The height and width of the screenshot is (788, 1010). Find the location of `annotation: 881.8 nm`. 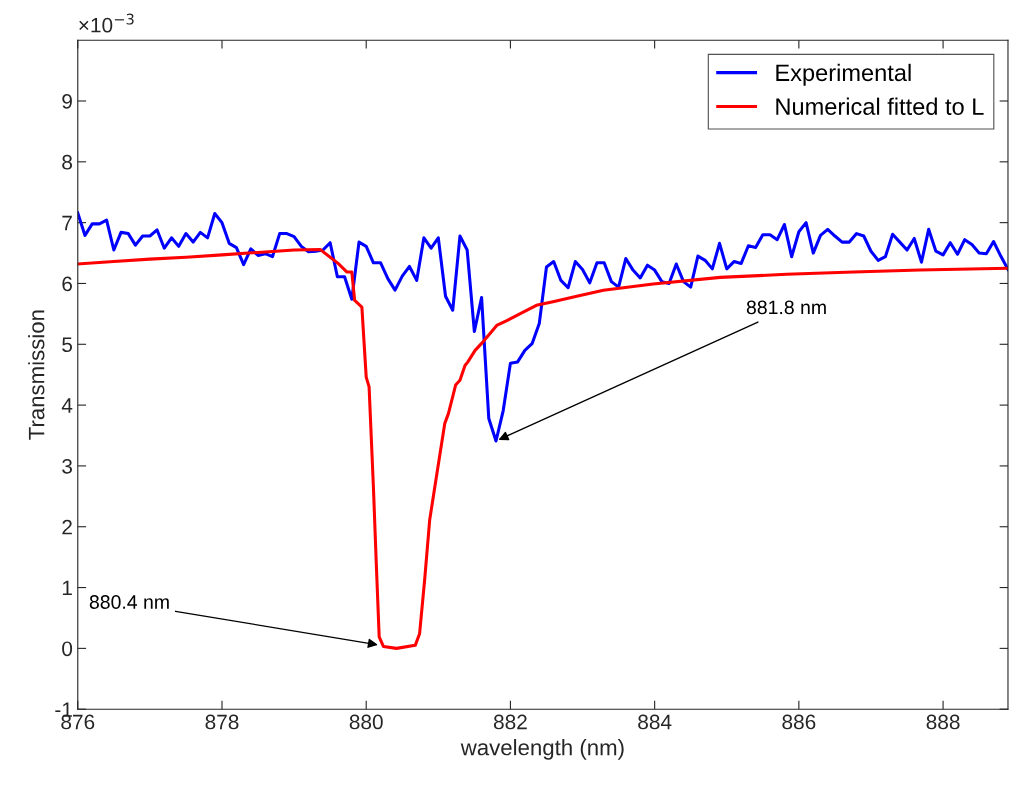

annotation: 881.8 nm is located at coordinates (786, 307).